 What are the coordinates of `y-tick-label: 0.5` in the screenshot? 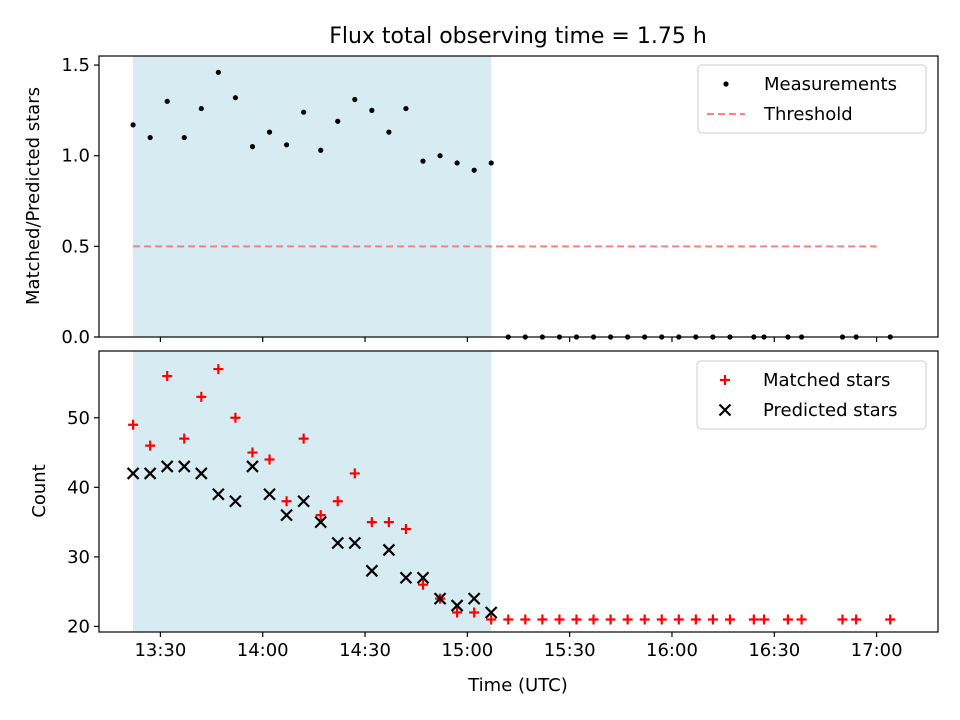 It's located at (75, 246).